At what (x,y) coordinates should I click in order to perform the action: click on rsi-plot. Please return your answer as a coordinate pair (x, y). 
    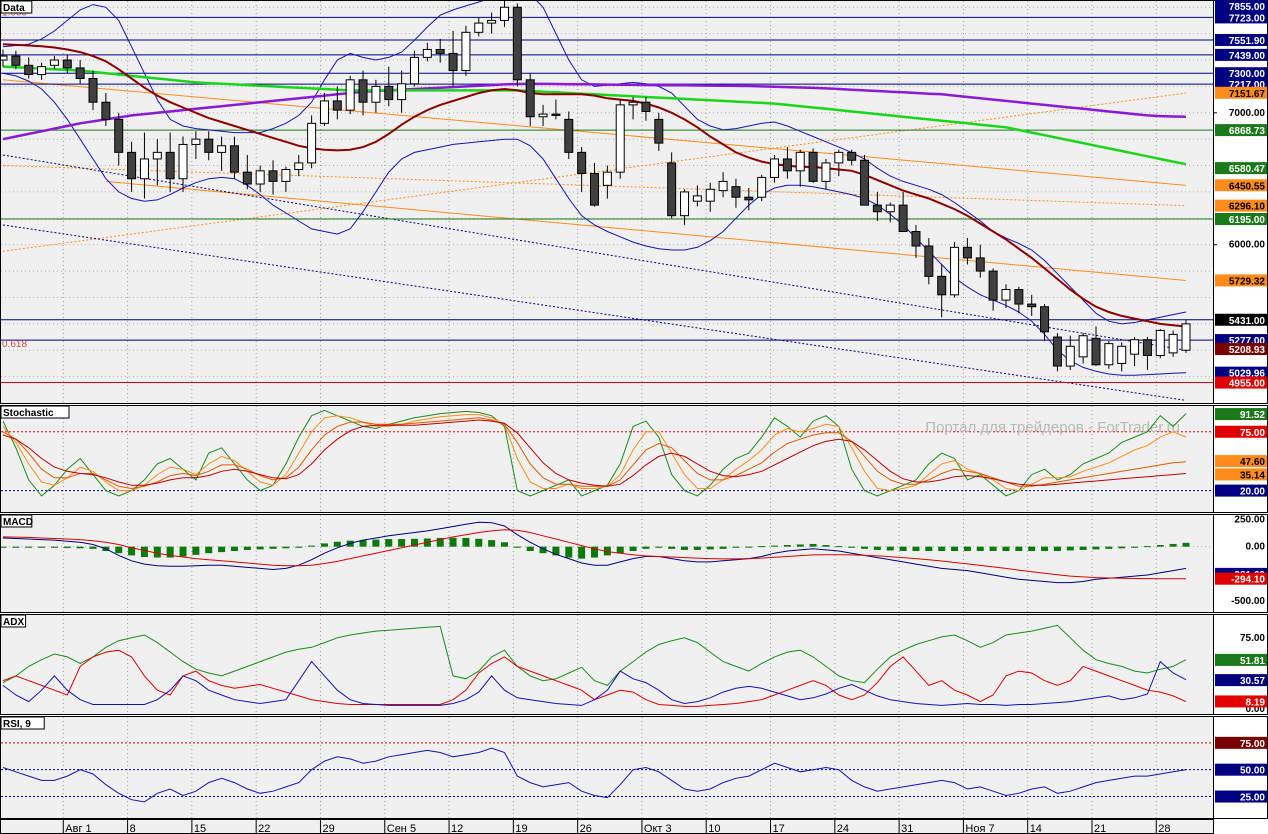
    Looking at the image, I should click on (607, 772).